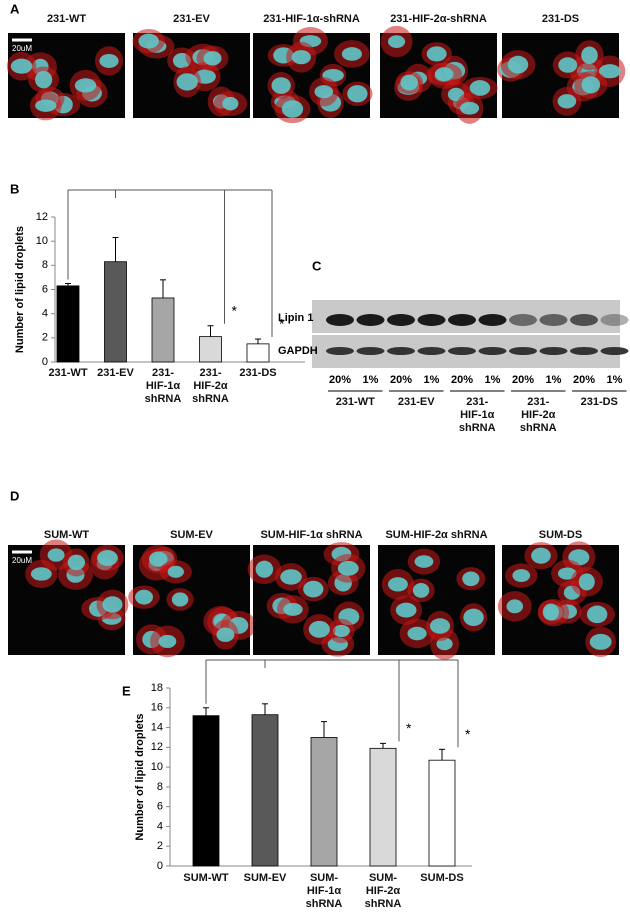 The height and width of the screenshot is (922, 630). I want to click on x-tick-label: SUM- HIF-2α shRNA, so click(383, 891).